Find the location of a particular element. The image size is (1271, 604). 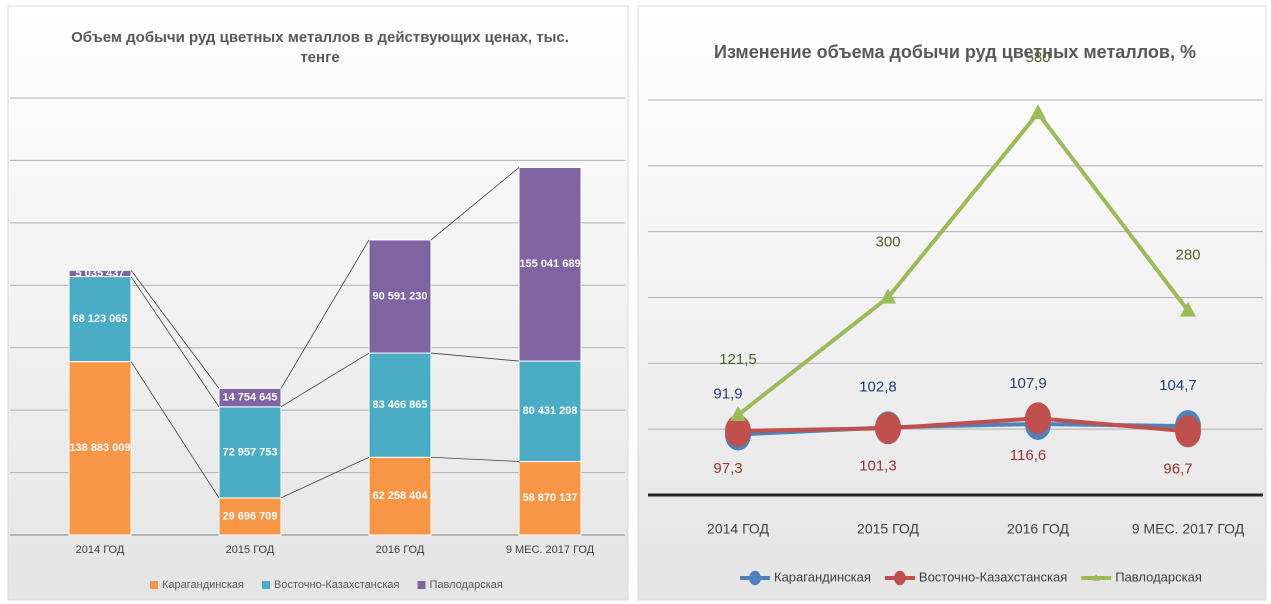

data-label: 80 431 208 is located at coordinates (549, 411).